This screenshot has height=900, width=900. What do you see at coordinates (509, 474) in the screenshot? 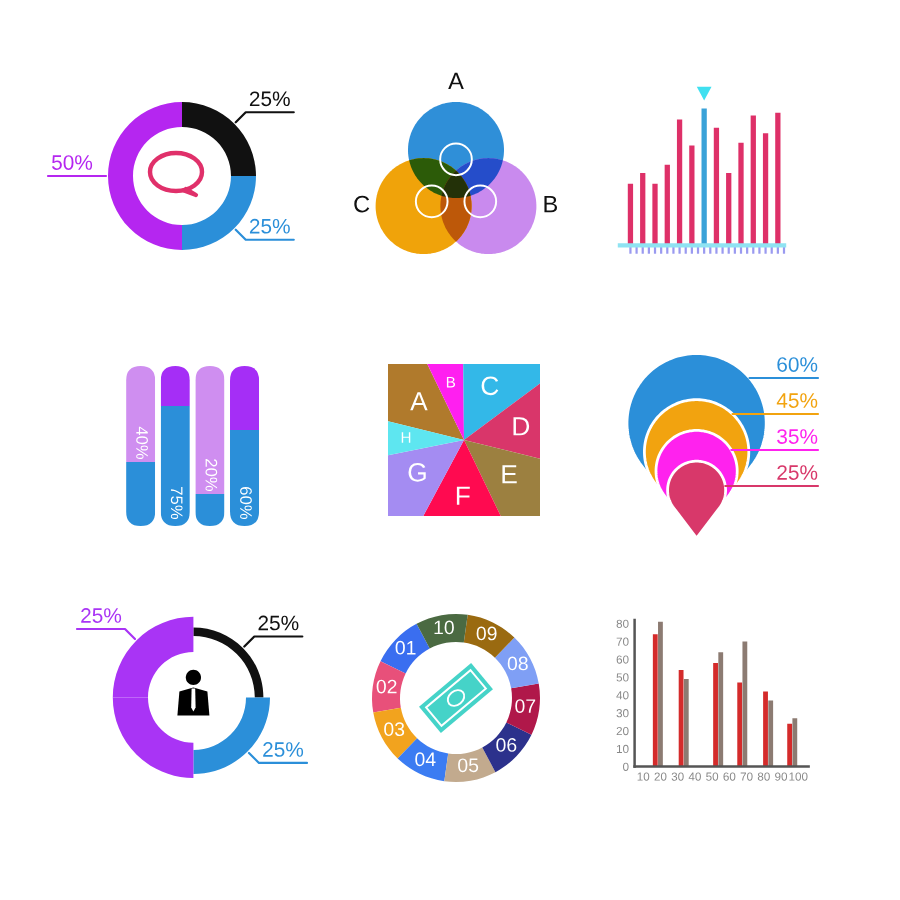
I see `slice-label: E` at bounding box center [509, 474].